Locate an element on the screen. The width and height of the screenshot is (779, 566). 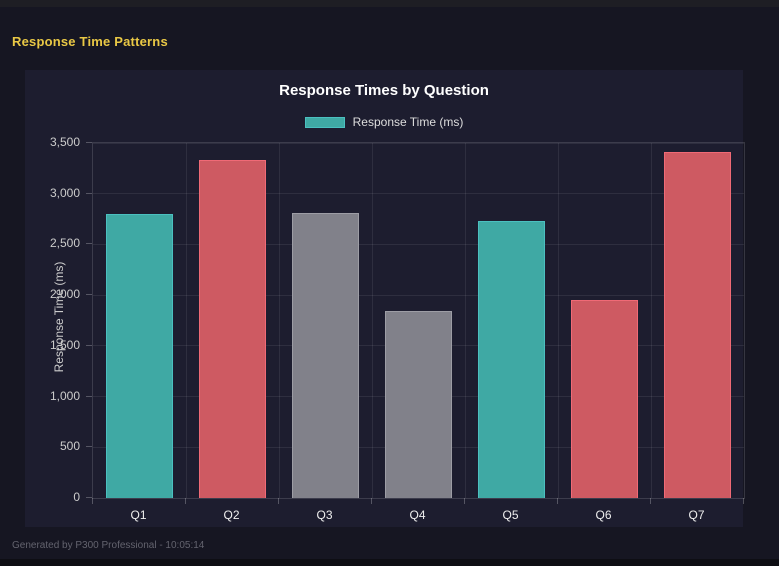
x-label-q4: Q4 is located at coordinates (417, 515).